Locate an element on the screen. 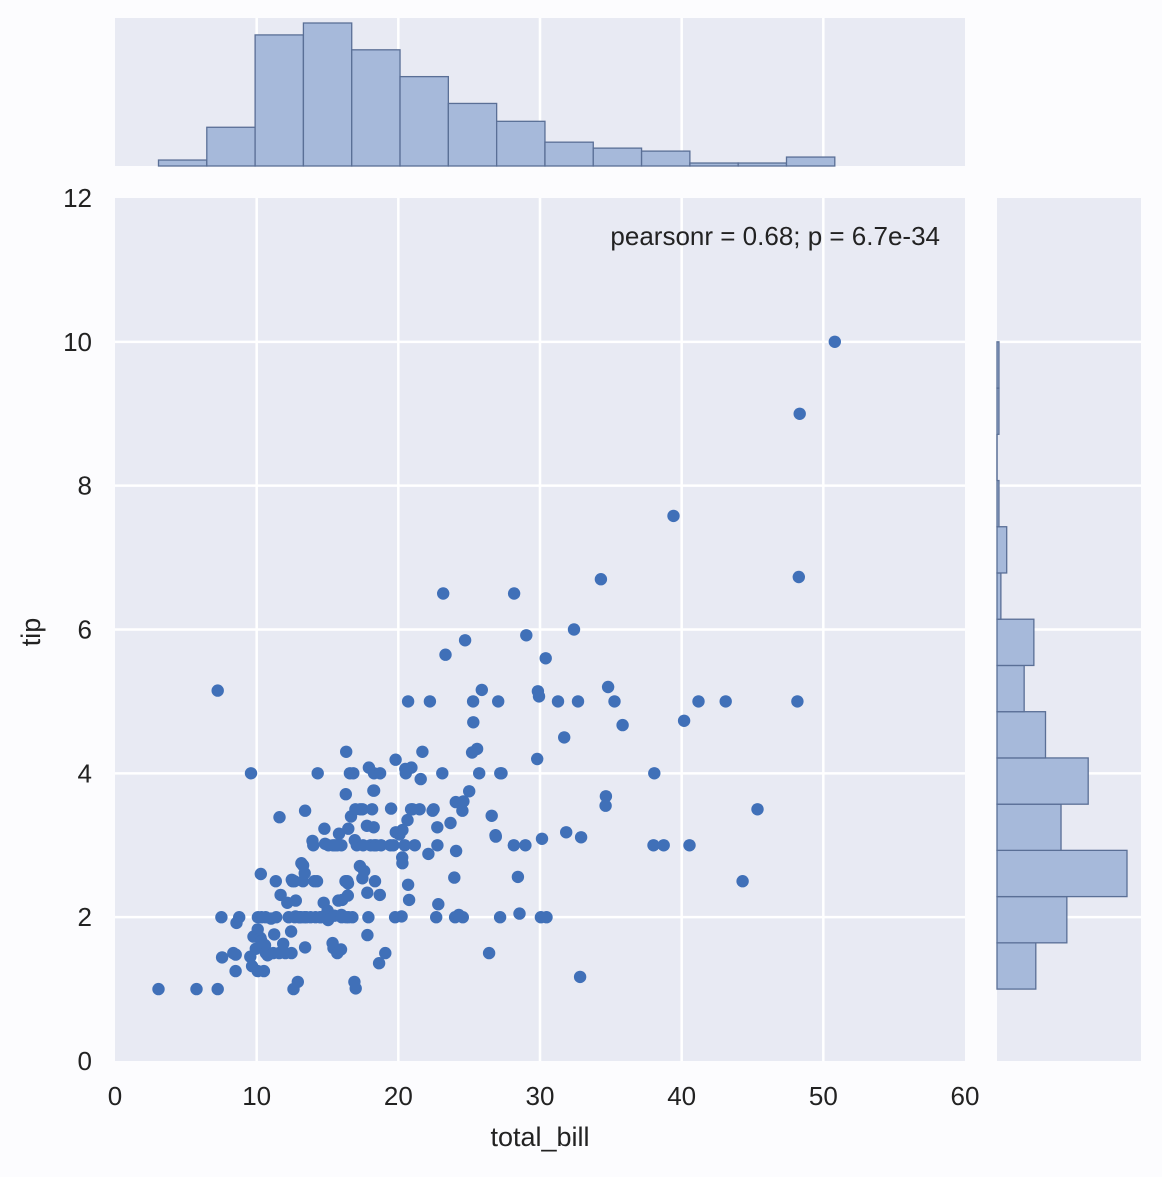 Image resolution: width=1162 pixels, height=1177 pixels. x-tick-label: 0 is located at coordinates (115, 1096).